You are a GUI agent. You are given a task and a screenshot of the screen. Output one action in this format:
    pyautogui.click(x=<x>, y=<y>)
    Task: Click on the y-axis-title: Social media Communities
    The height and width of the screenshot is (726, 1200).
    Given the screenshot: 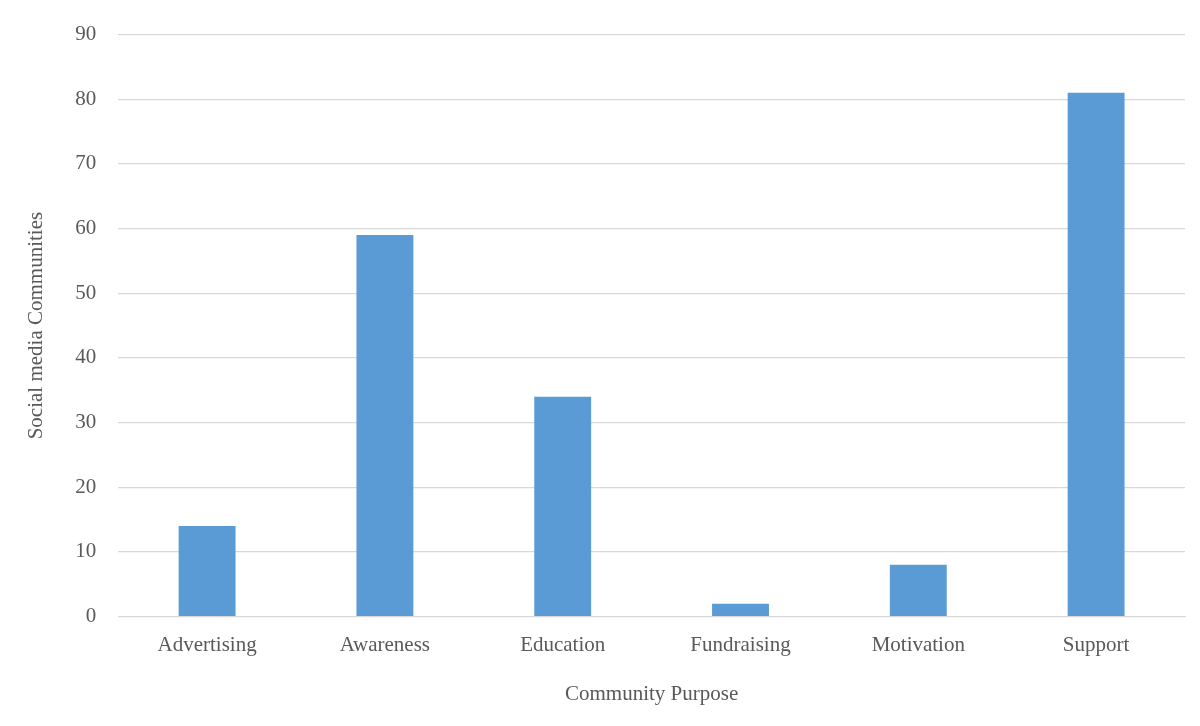 What is the action you would take?
    pyautogui.click(x=35, y=325)
    